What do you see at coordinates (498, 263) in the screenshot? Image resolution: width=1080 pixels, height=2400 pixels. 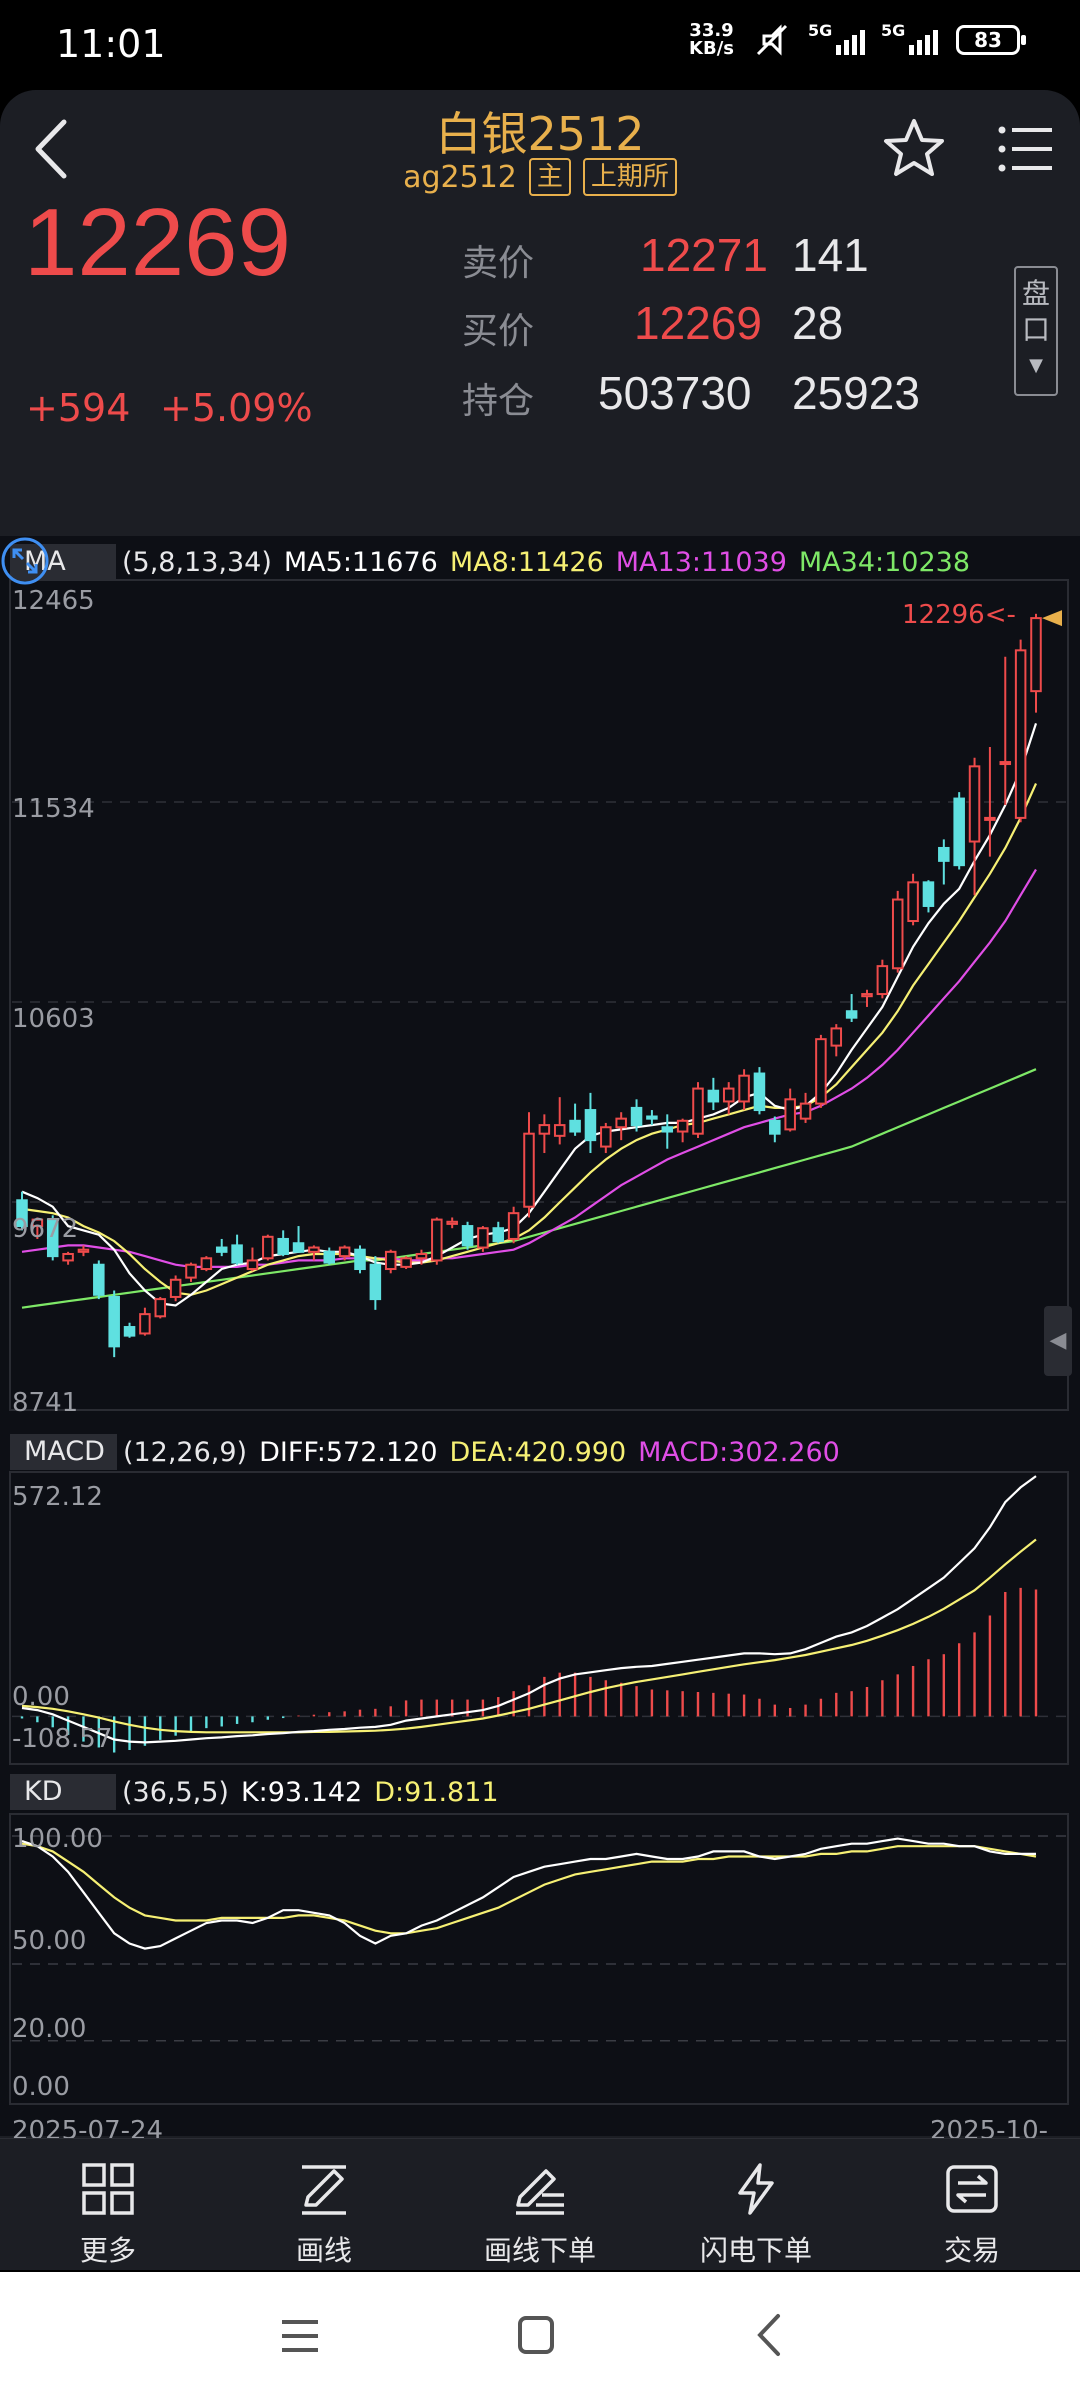 I see `ask-label: 卖价` at bounding box center [498, 263].